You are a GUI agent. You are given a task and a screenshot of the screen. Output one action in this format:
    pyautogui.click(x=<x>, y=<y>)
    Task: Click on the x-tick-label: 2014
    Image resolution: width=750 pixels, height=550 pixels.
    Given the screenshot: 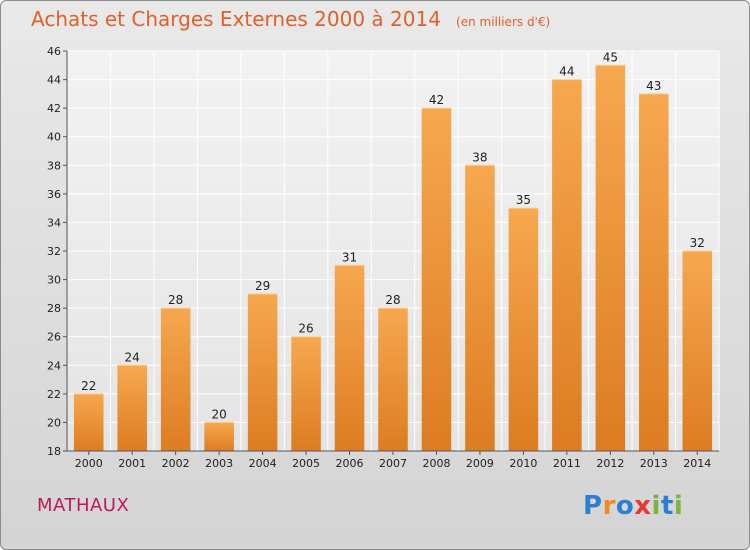 What is the action you would take?
    pyautogui.click(x=697, y=463)
    